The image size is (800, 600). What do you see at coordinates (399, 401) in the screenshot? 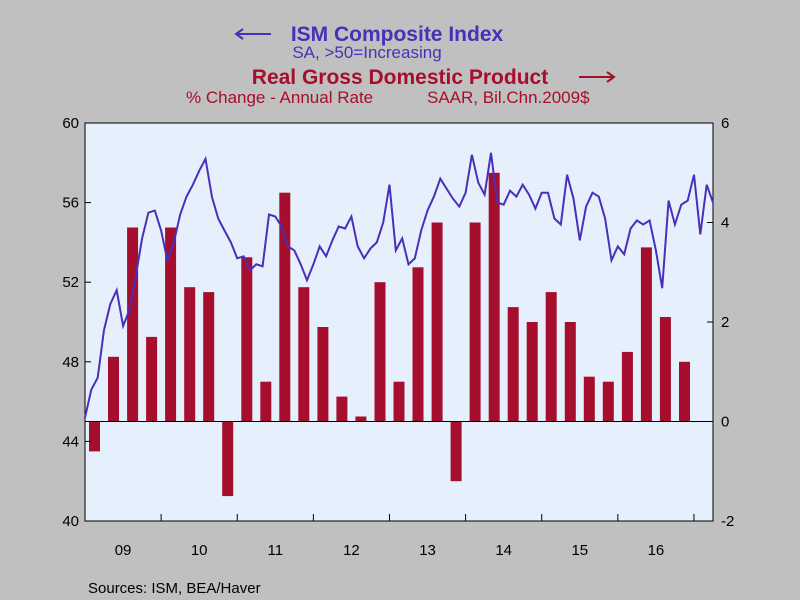
I see `gdp-bar-2013Q1` at bounding box center [399, 401].